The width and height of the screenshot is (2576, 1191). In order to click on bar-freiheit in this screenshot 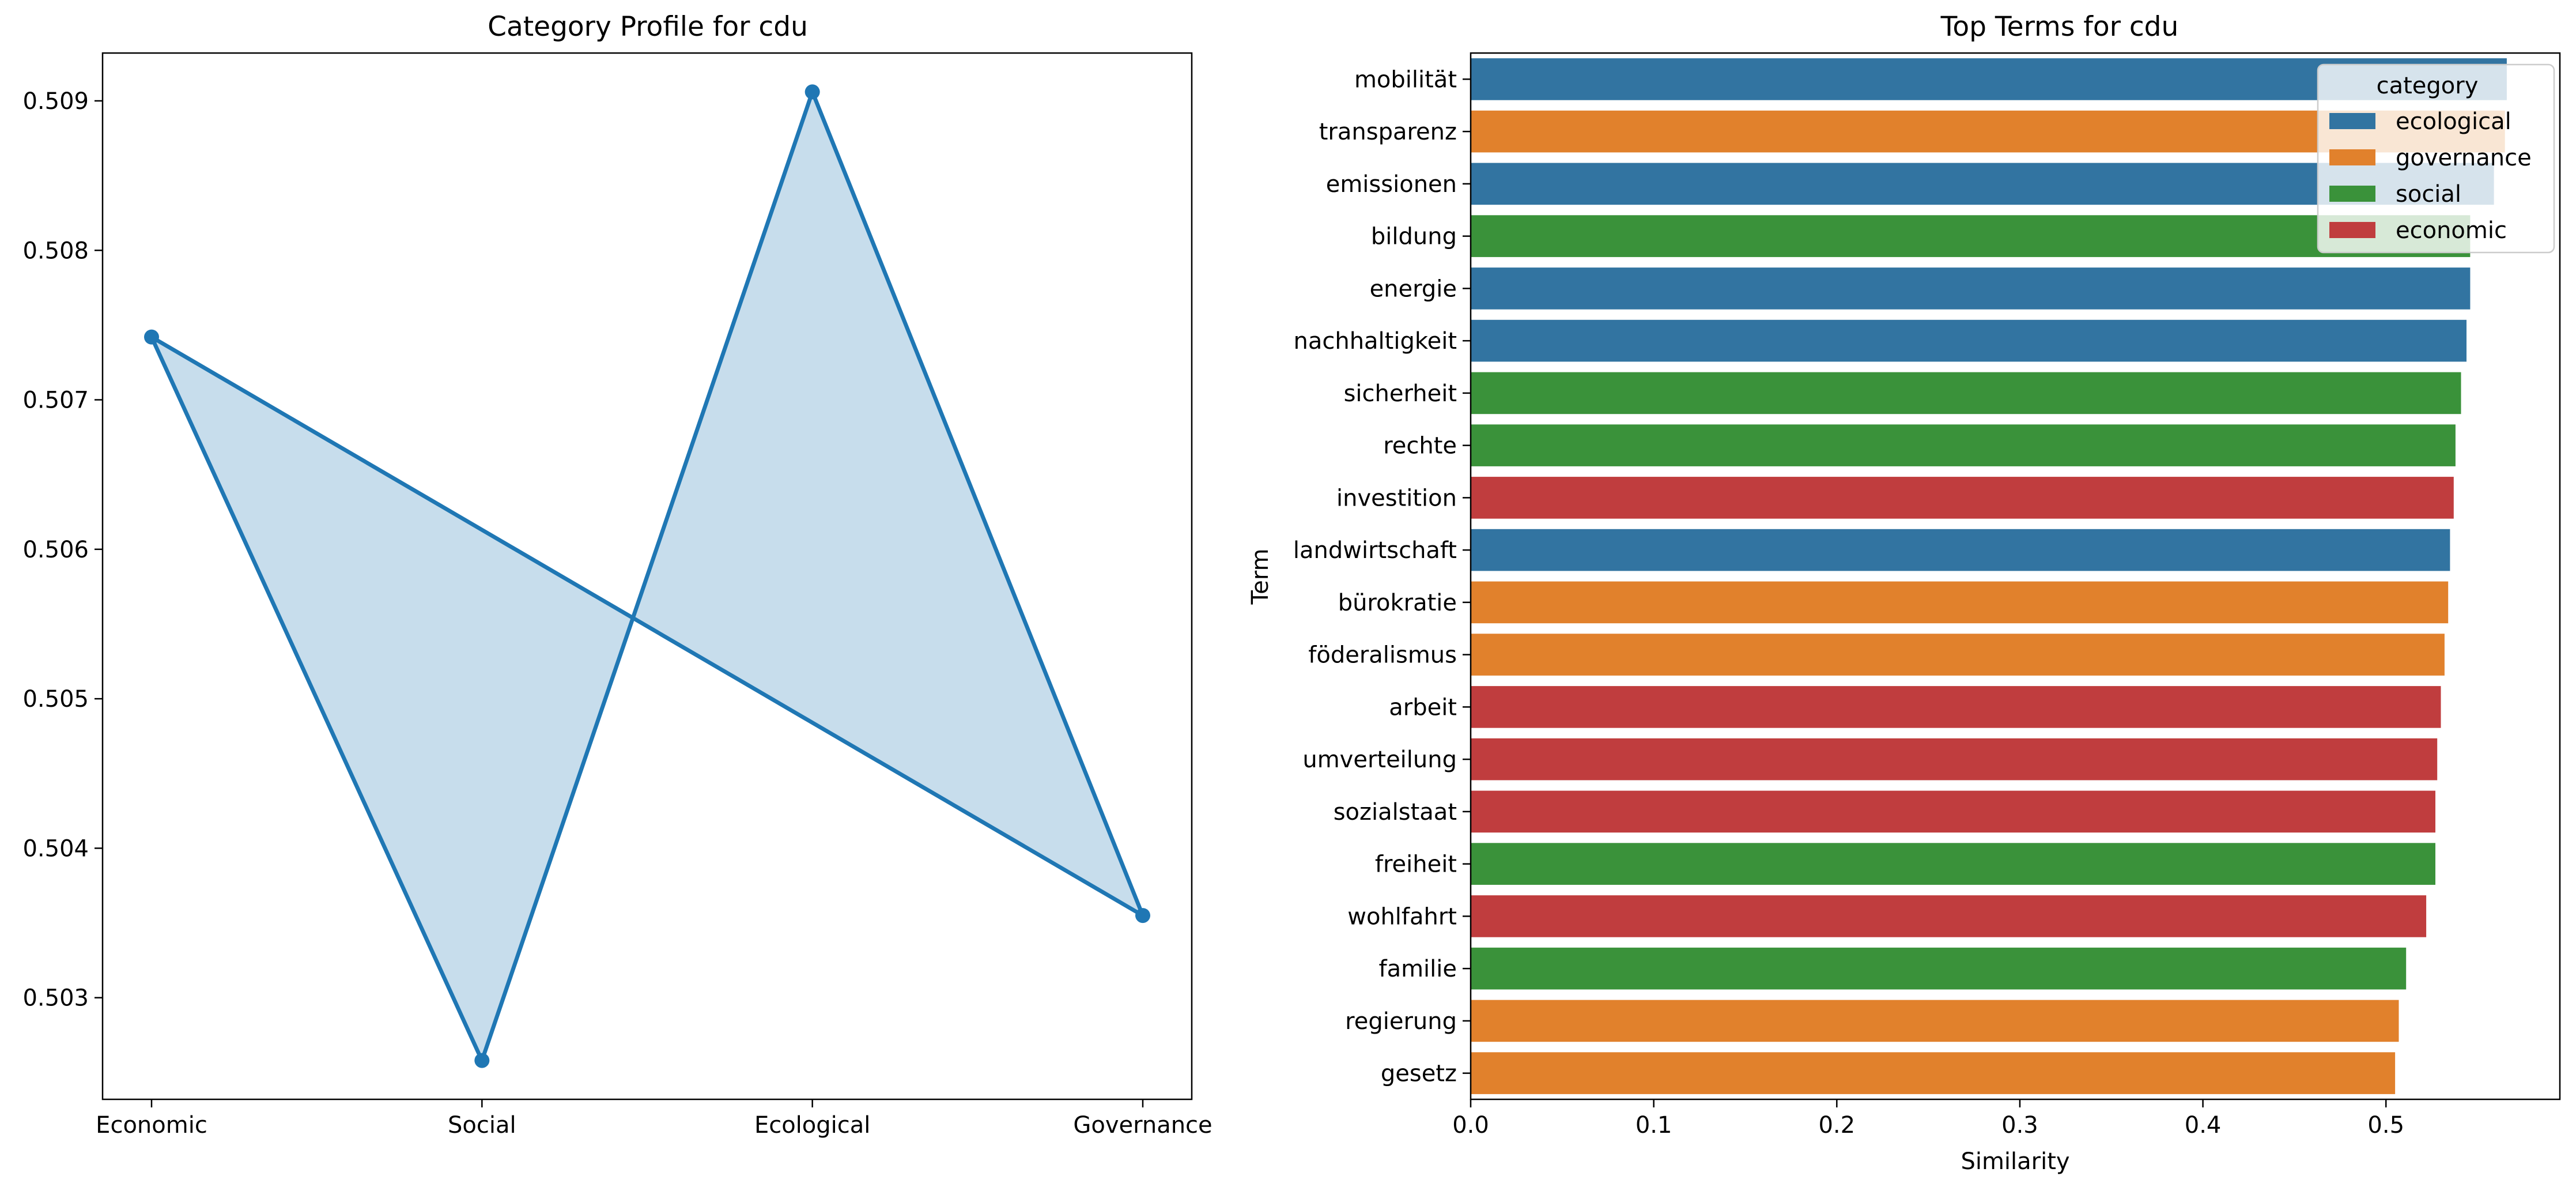, I will do `click(1953, 864)`.